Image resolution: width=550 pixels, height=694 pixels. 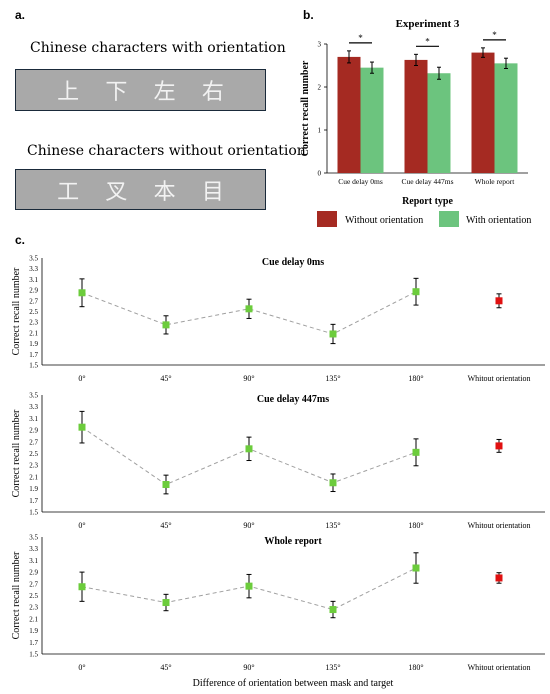 What do you see at coordinates (427, 181) in the screenshot?
I see `x-tick-label: Cue delay 447ms` at bounding box center [427, 181].